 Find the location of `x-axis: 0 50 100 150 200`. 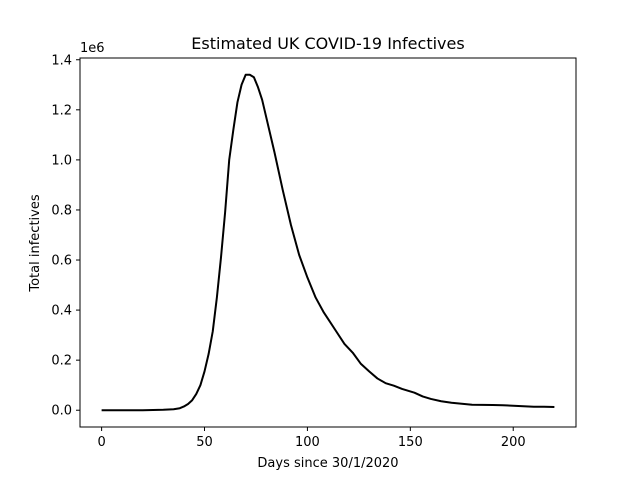

x-axis: 0 50 100 150 200 is located at coordinates (311, 438).